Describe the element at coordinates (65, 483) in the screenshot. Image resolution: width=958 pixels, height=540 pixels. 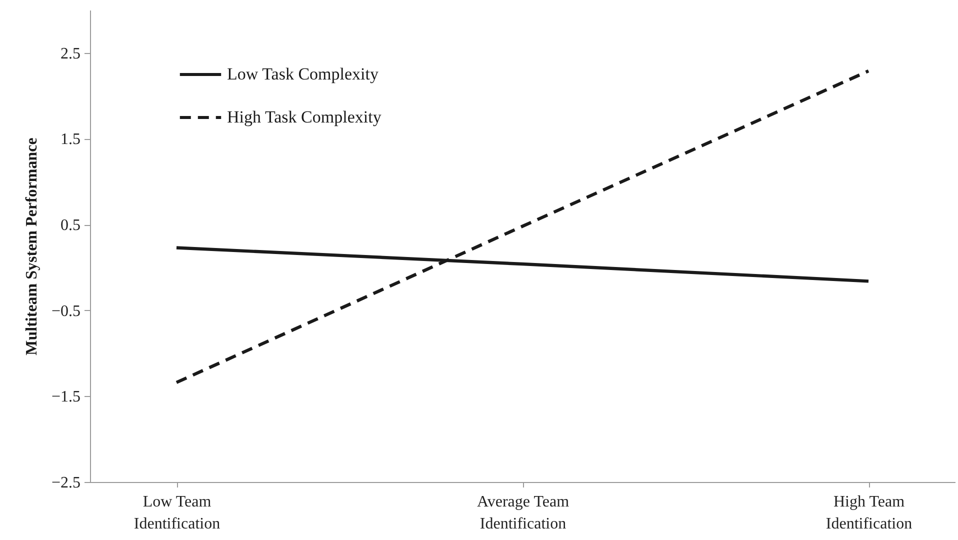
I see `y-tick-label: −2.5` at that location.